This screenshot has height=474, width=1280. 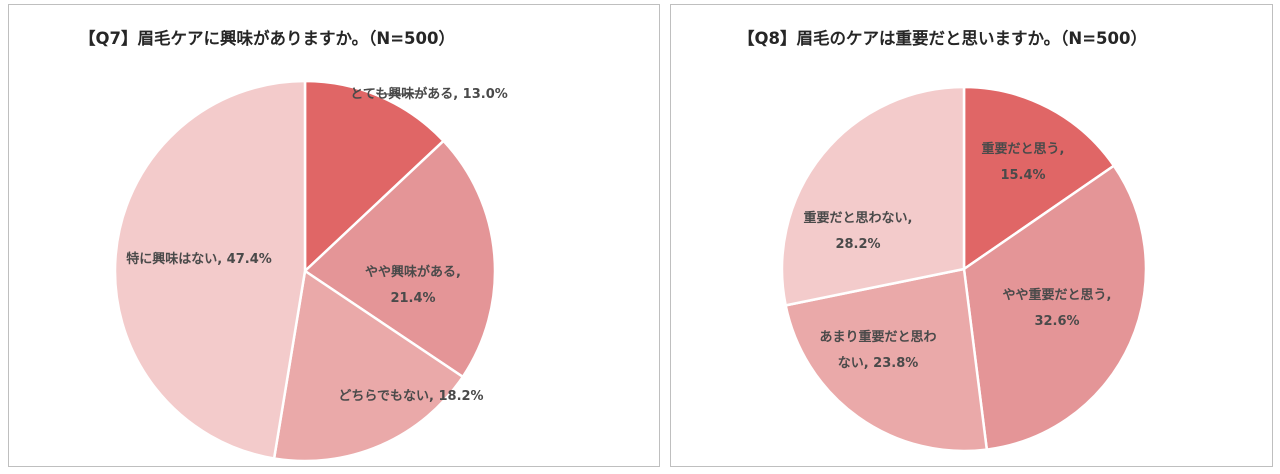 What do you see at coordinates (858, 231) in the screenshot?
I see `q8-data-label-3: 重要だと思わない, 28.2%` at bounding box center [858, 231].